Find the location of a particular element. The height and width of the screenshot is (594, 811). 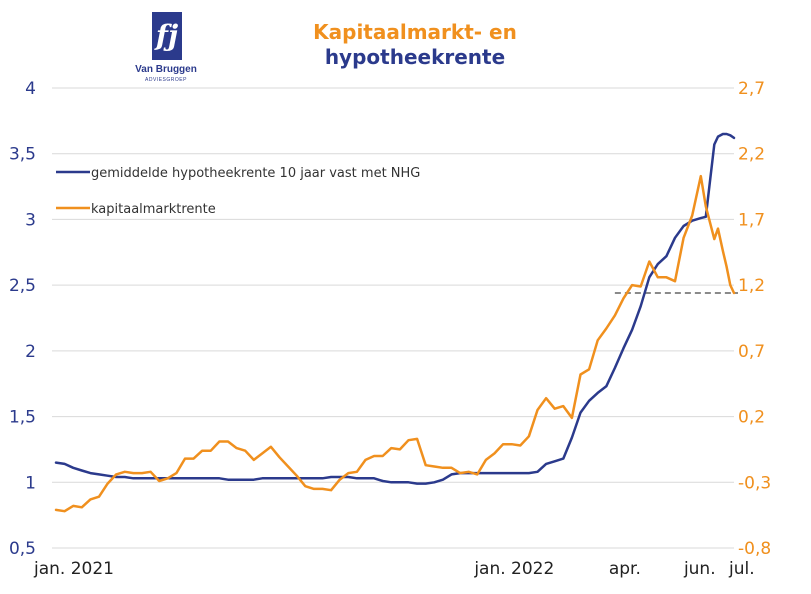

y-left-tick-label: 2,5 is located at coordinates (22, 286).